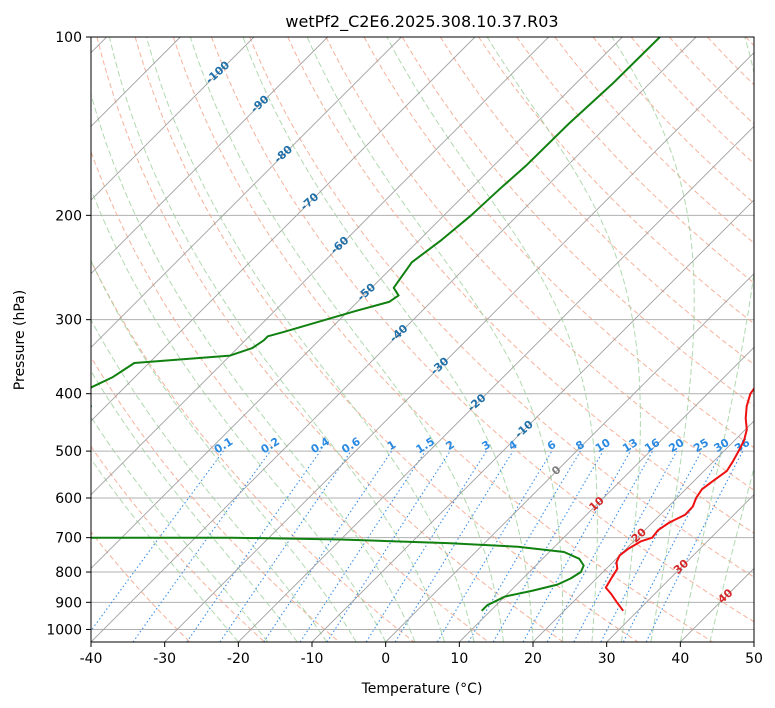 The height and width of the screenshot is (708, 775). What do you see at coordinates (68, 603) in the screenshot?
I see `y-tick-label: 900` at bounding box center [68, 603].